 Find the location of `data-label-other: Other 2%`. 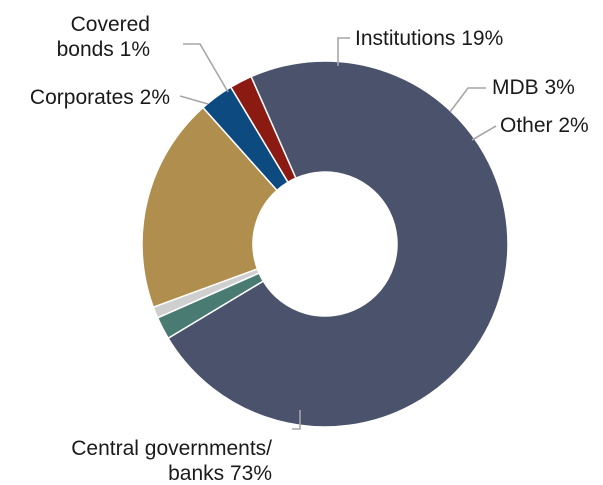

data-label-other: Other 2% is located at coordinates (544, 125).